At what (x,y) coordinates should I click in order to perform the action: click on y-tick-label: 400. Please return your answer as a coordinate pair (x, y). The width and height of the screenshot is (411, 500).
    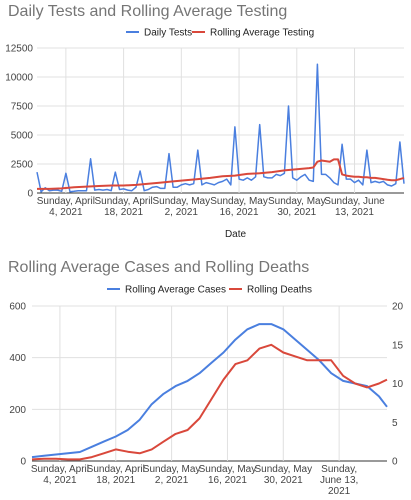
    Looking at the image, I should click on (17, 358).